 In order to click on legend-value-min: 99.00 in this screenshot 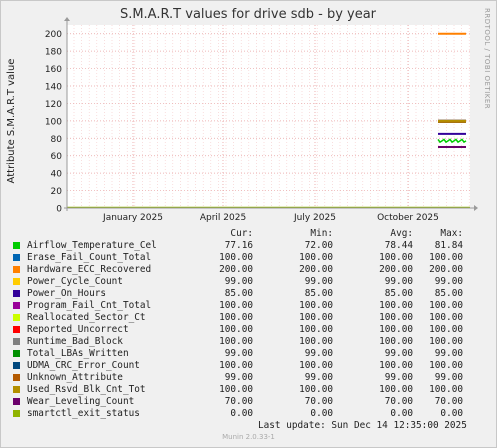, I will do `click(318, 281)`.